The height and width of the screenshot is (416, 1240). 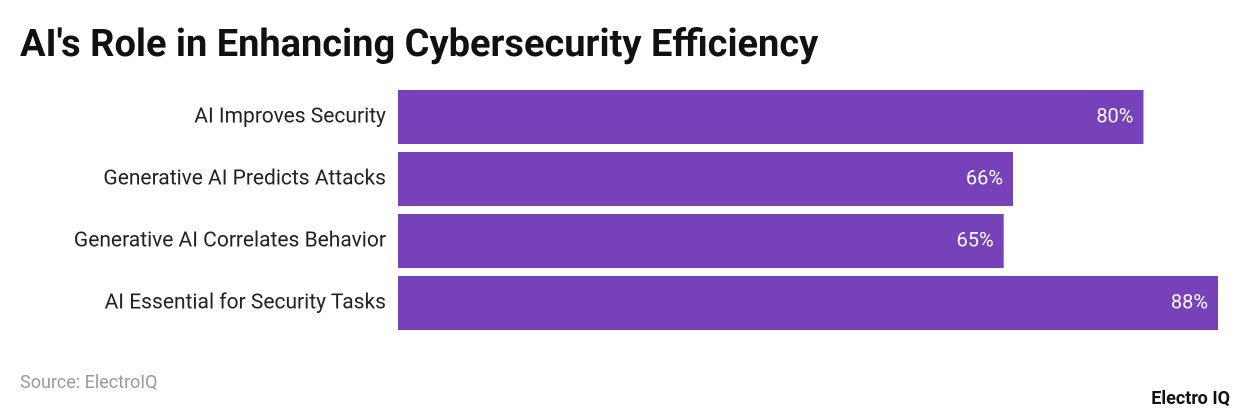 What do you see at coordinates (89, 382) in the screenshot?
I see `source: Source: ElectroIQ` at bounding box center [89, 382].